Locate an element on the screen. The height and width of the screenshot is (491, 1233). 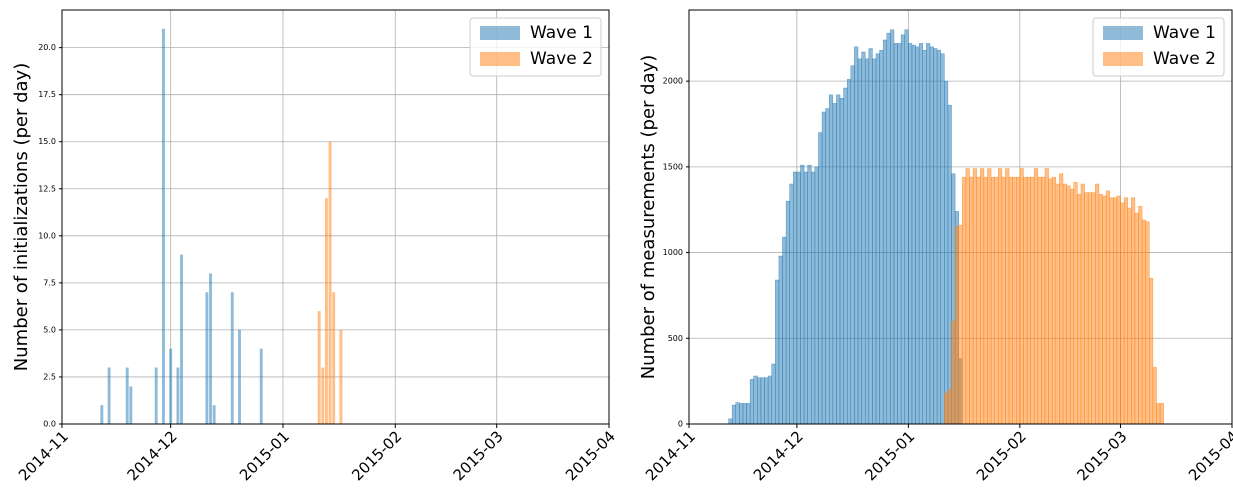
y-tick-label: 500 is located at coordinates (675, 338).